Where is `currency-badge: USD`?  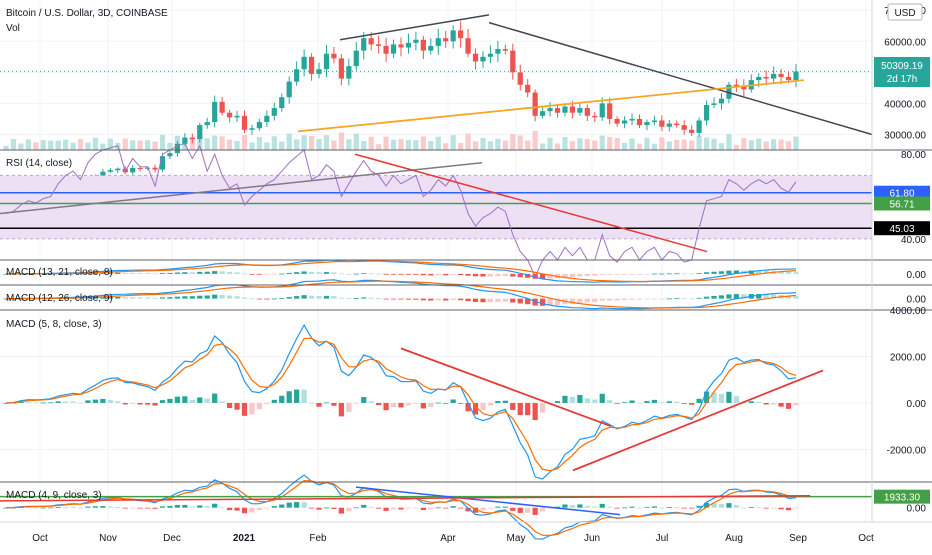 currency-badge: USD is located at coordinates (905, 12).